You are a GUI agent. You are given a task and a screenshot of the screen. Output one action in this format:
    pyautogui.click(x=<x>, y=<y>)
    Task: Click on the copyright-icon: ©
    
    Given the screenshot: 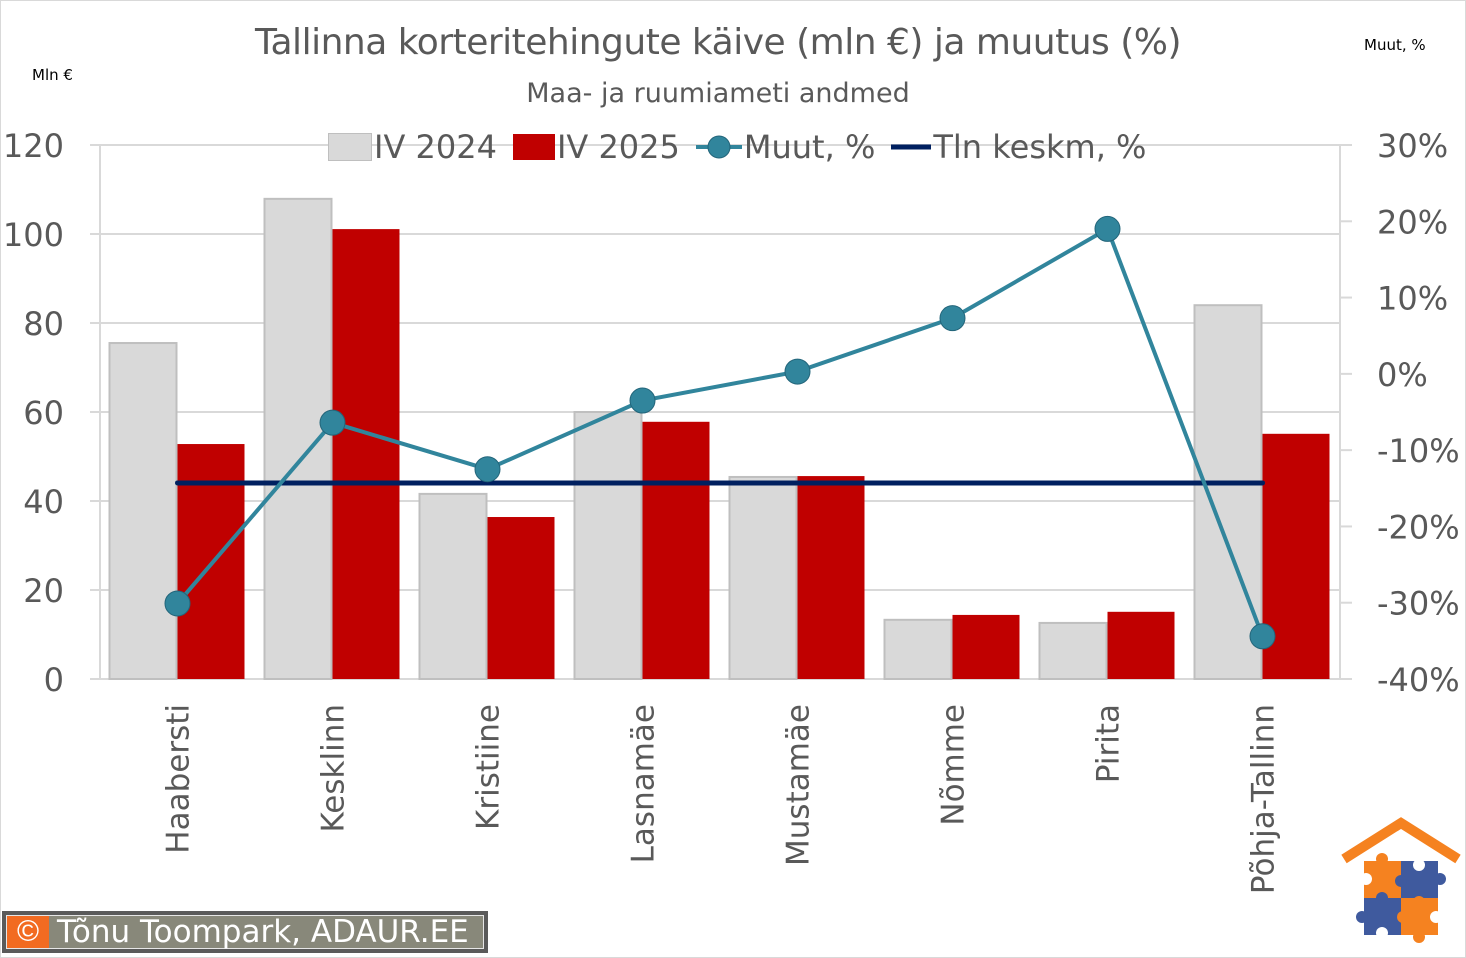 What is the action you would take?
    pyautogui.click(x=28, y=931)
    